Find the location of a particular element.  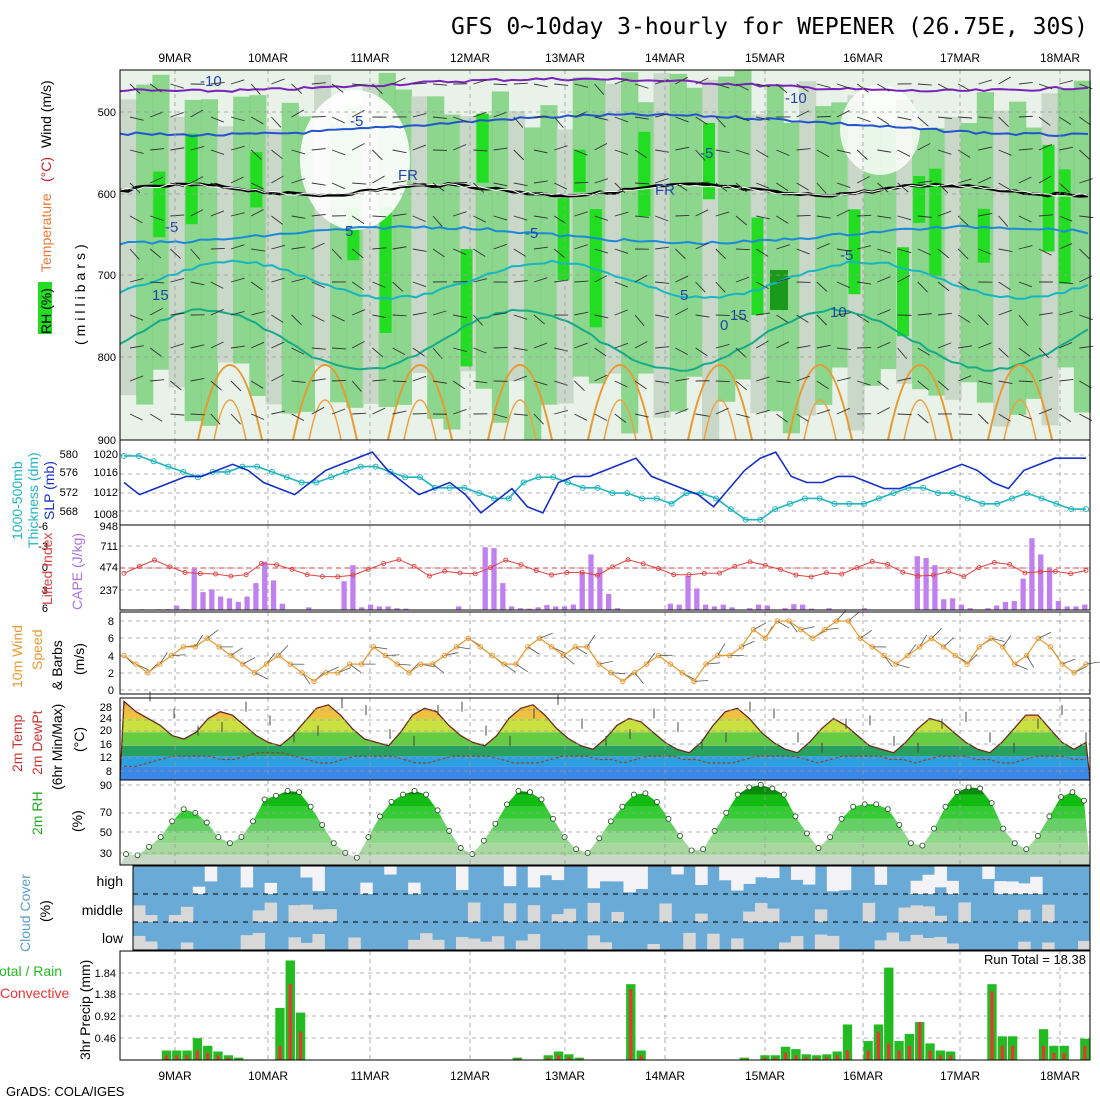

thickness-tick-label: 580 is located at coordinates (69, 455).